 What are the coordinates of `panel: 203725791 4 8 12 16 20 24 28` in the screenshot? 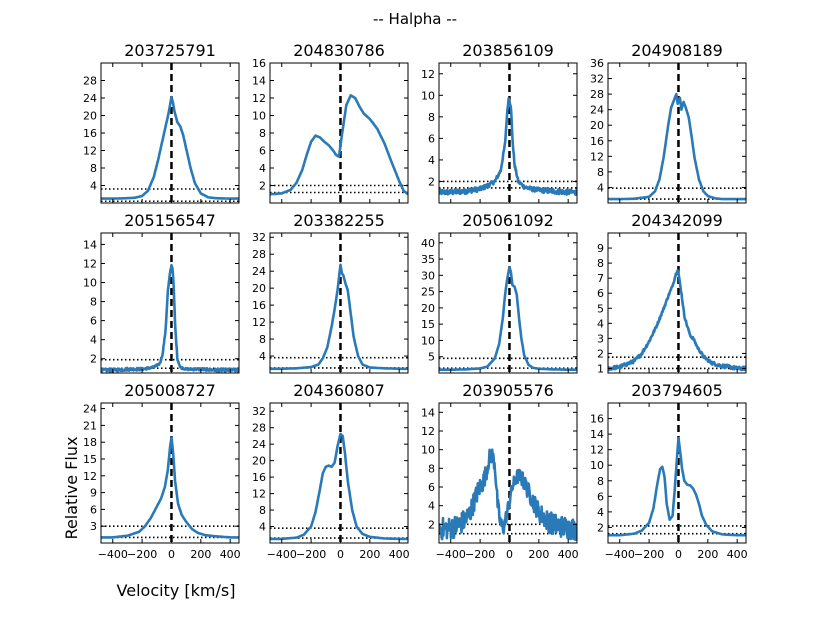 It's located at (161, 122).